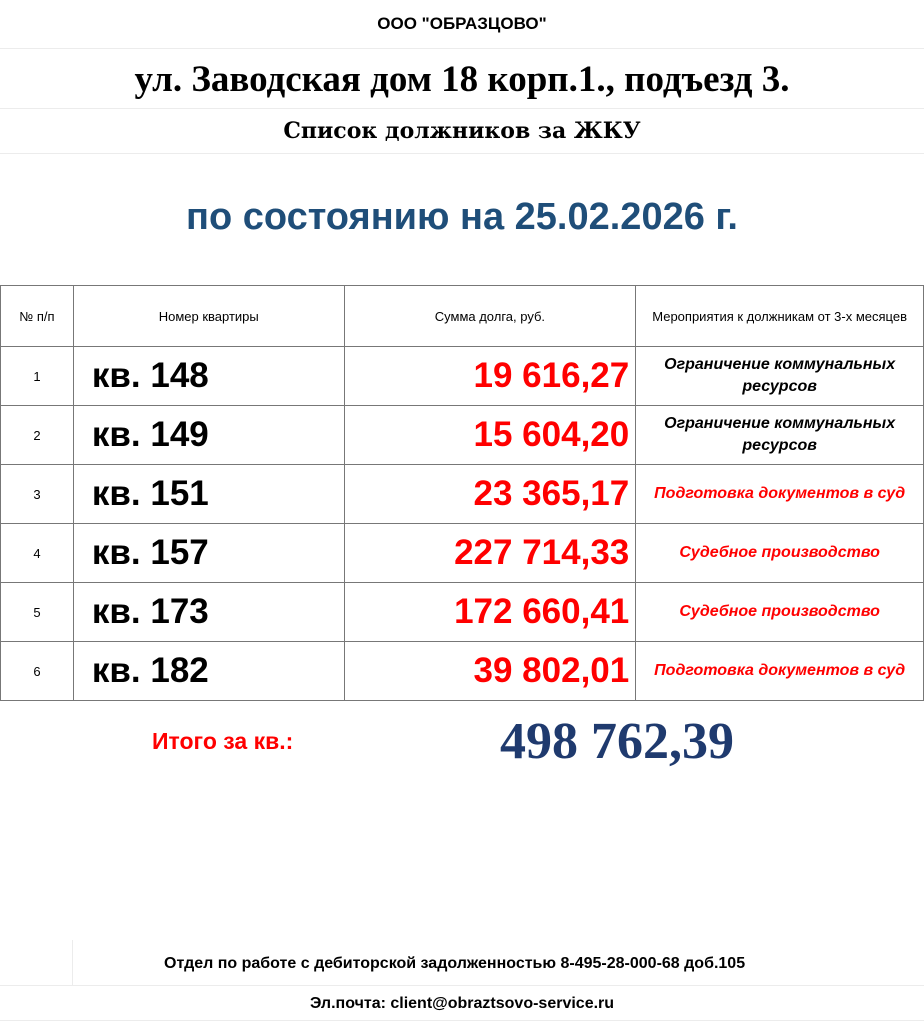 The height and width of the screenshot is (1024, 924). Describe the element at coordinates (37, 376) in the screenshot. I see `row-number: 1` at that location.